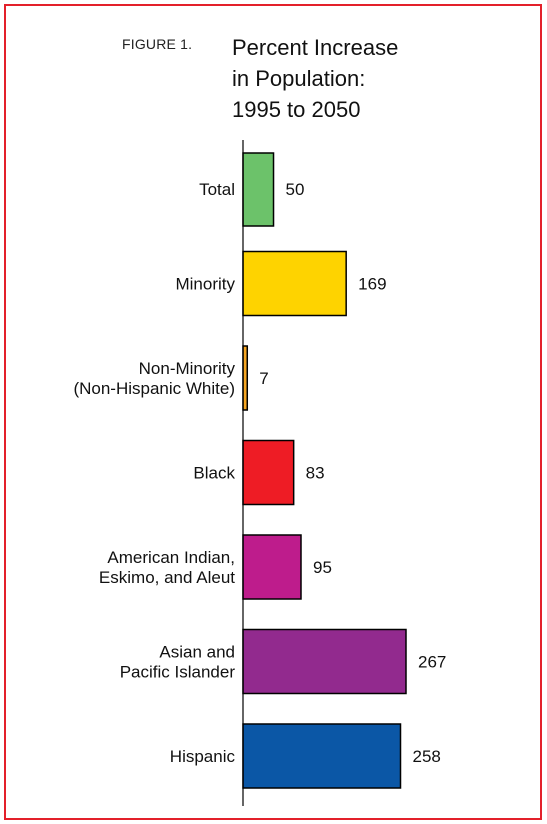  I want to click on category-label-2-0: Non-Minority, so click(187, 368).